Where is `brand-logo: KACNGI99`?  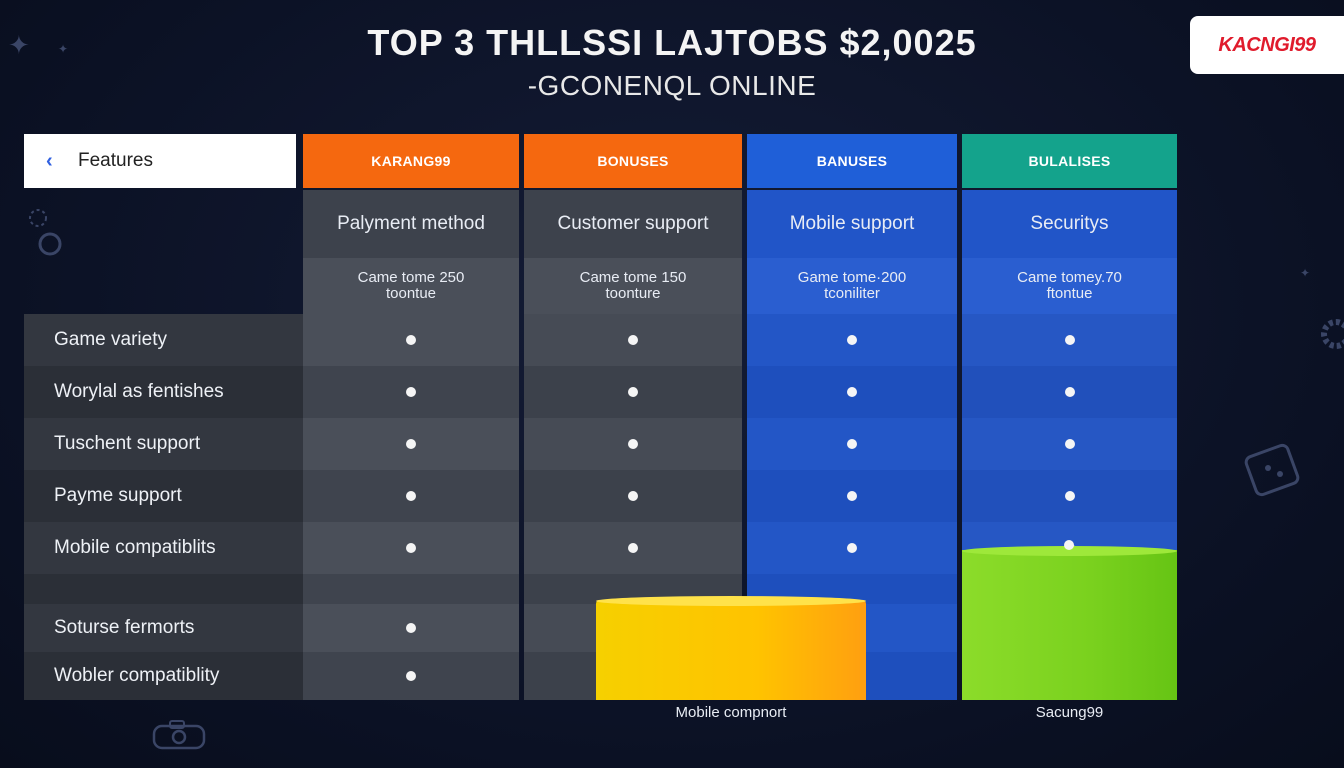
brand-logo: KACNGI99 is located at coordinates (1267, 45).